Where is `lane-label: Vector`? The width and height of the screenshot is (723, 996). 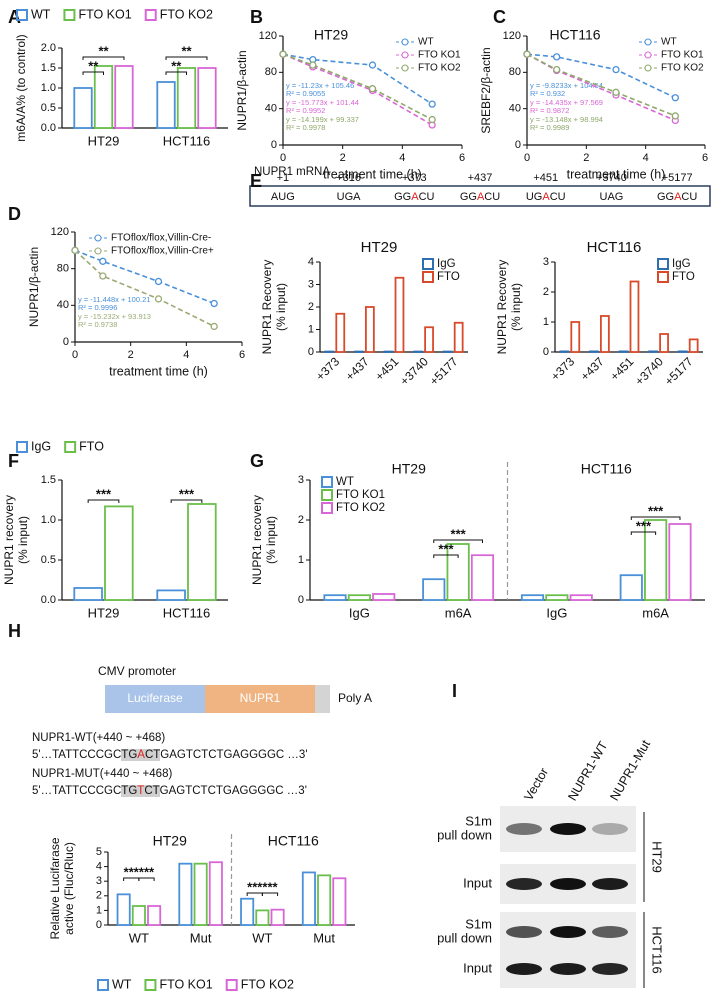 lane-label: Vector is located at coordinates (536, 784).